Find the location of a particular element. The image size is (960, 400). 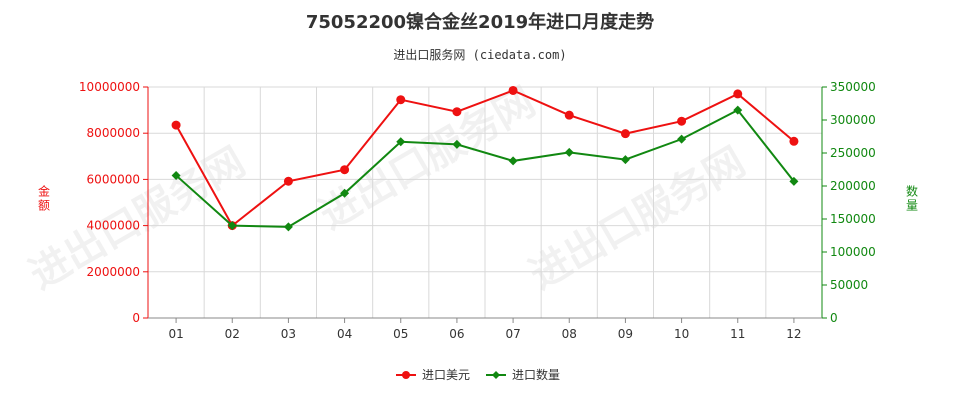

left-axis-tick-label: 0 is located at coordinates (136, 318).